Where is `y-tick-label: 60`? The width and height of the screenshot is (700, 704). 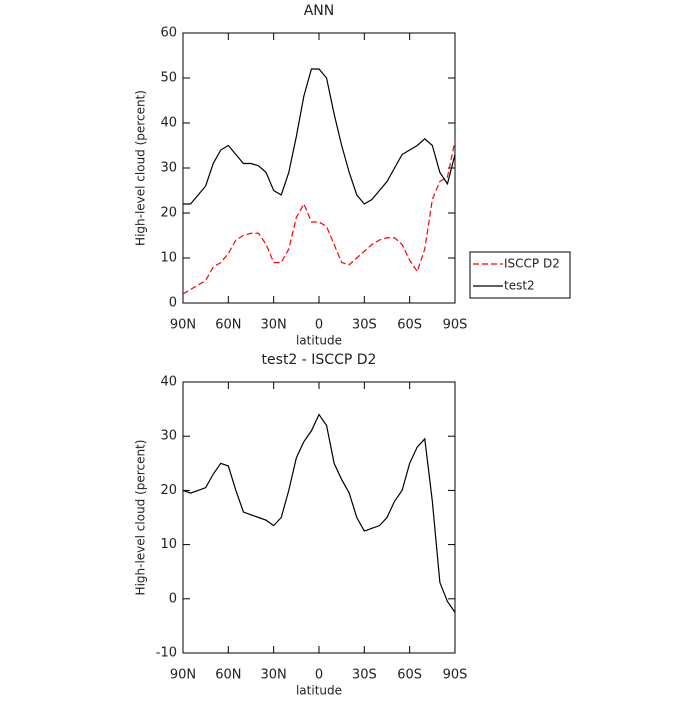
y-tick-label: 60 is located at coordinates (168, 33).